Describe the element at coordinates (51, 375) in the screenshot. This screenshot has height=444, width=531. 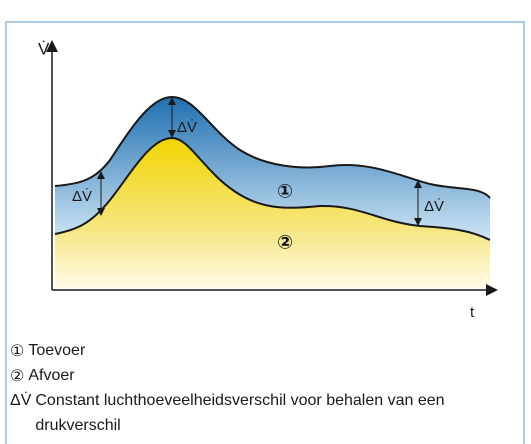
I see `legend-text: Afvoer` at that location.